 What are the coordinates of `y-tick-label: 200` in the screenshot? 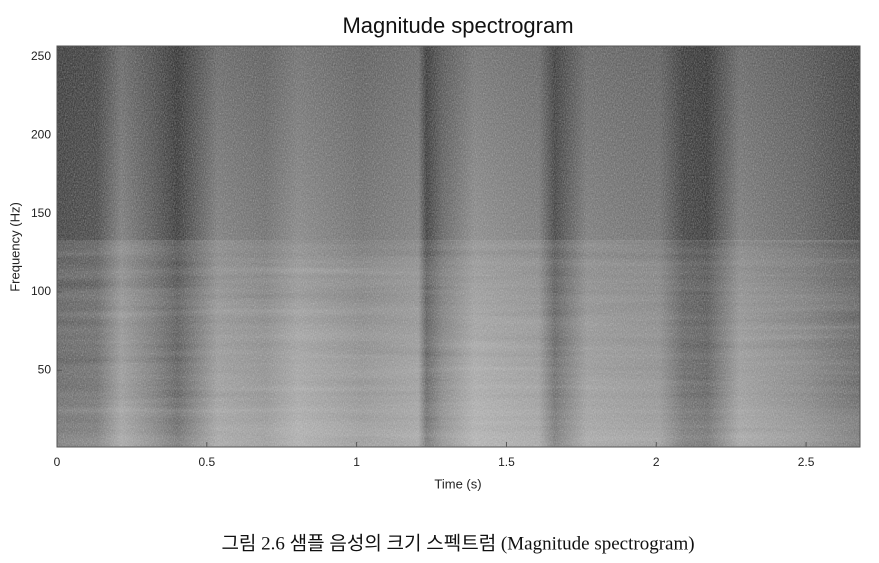 It's located at (41, 134).